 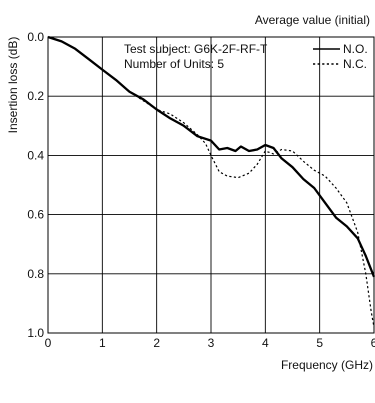 What do you see at coordinates (340, 56) in the screenshot?
I see `legend: N.O.N.C.` at bounding box center [340, 56].